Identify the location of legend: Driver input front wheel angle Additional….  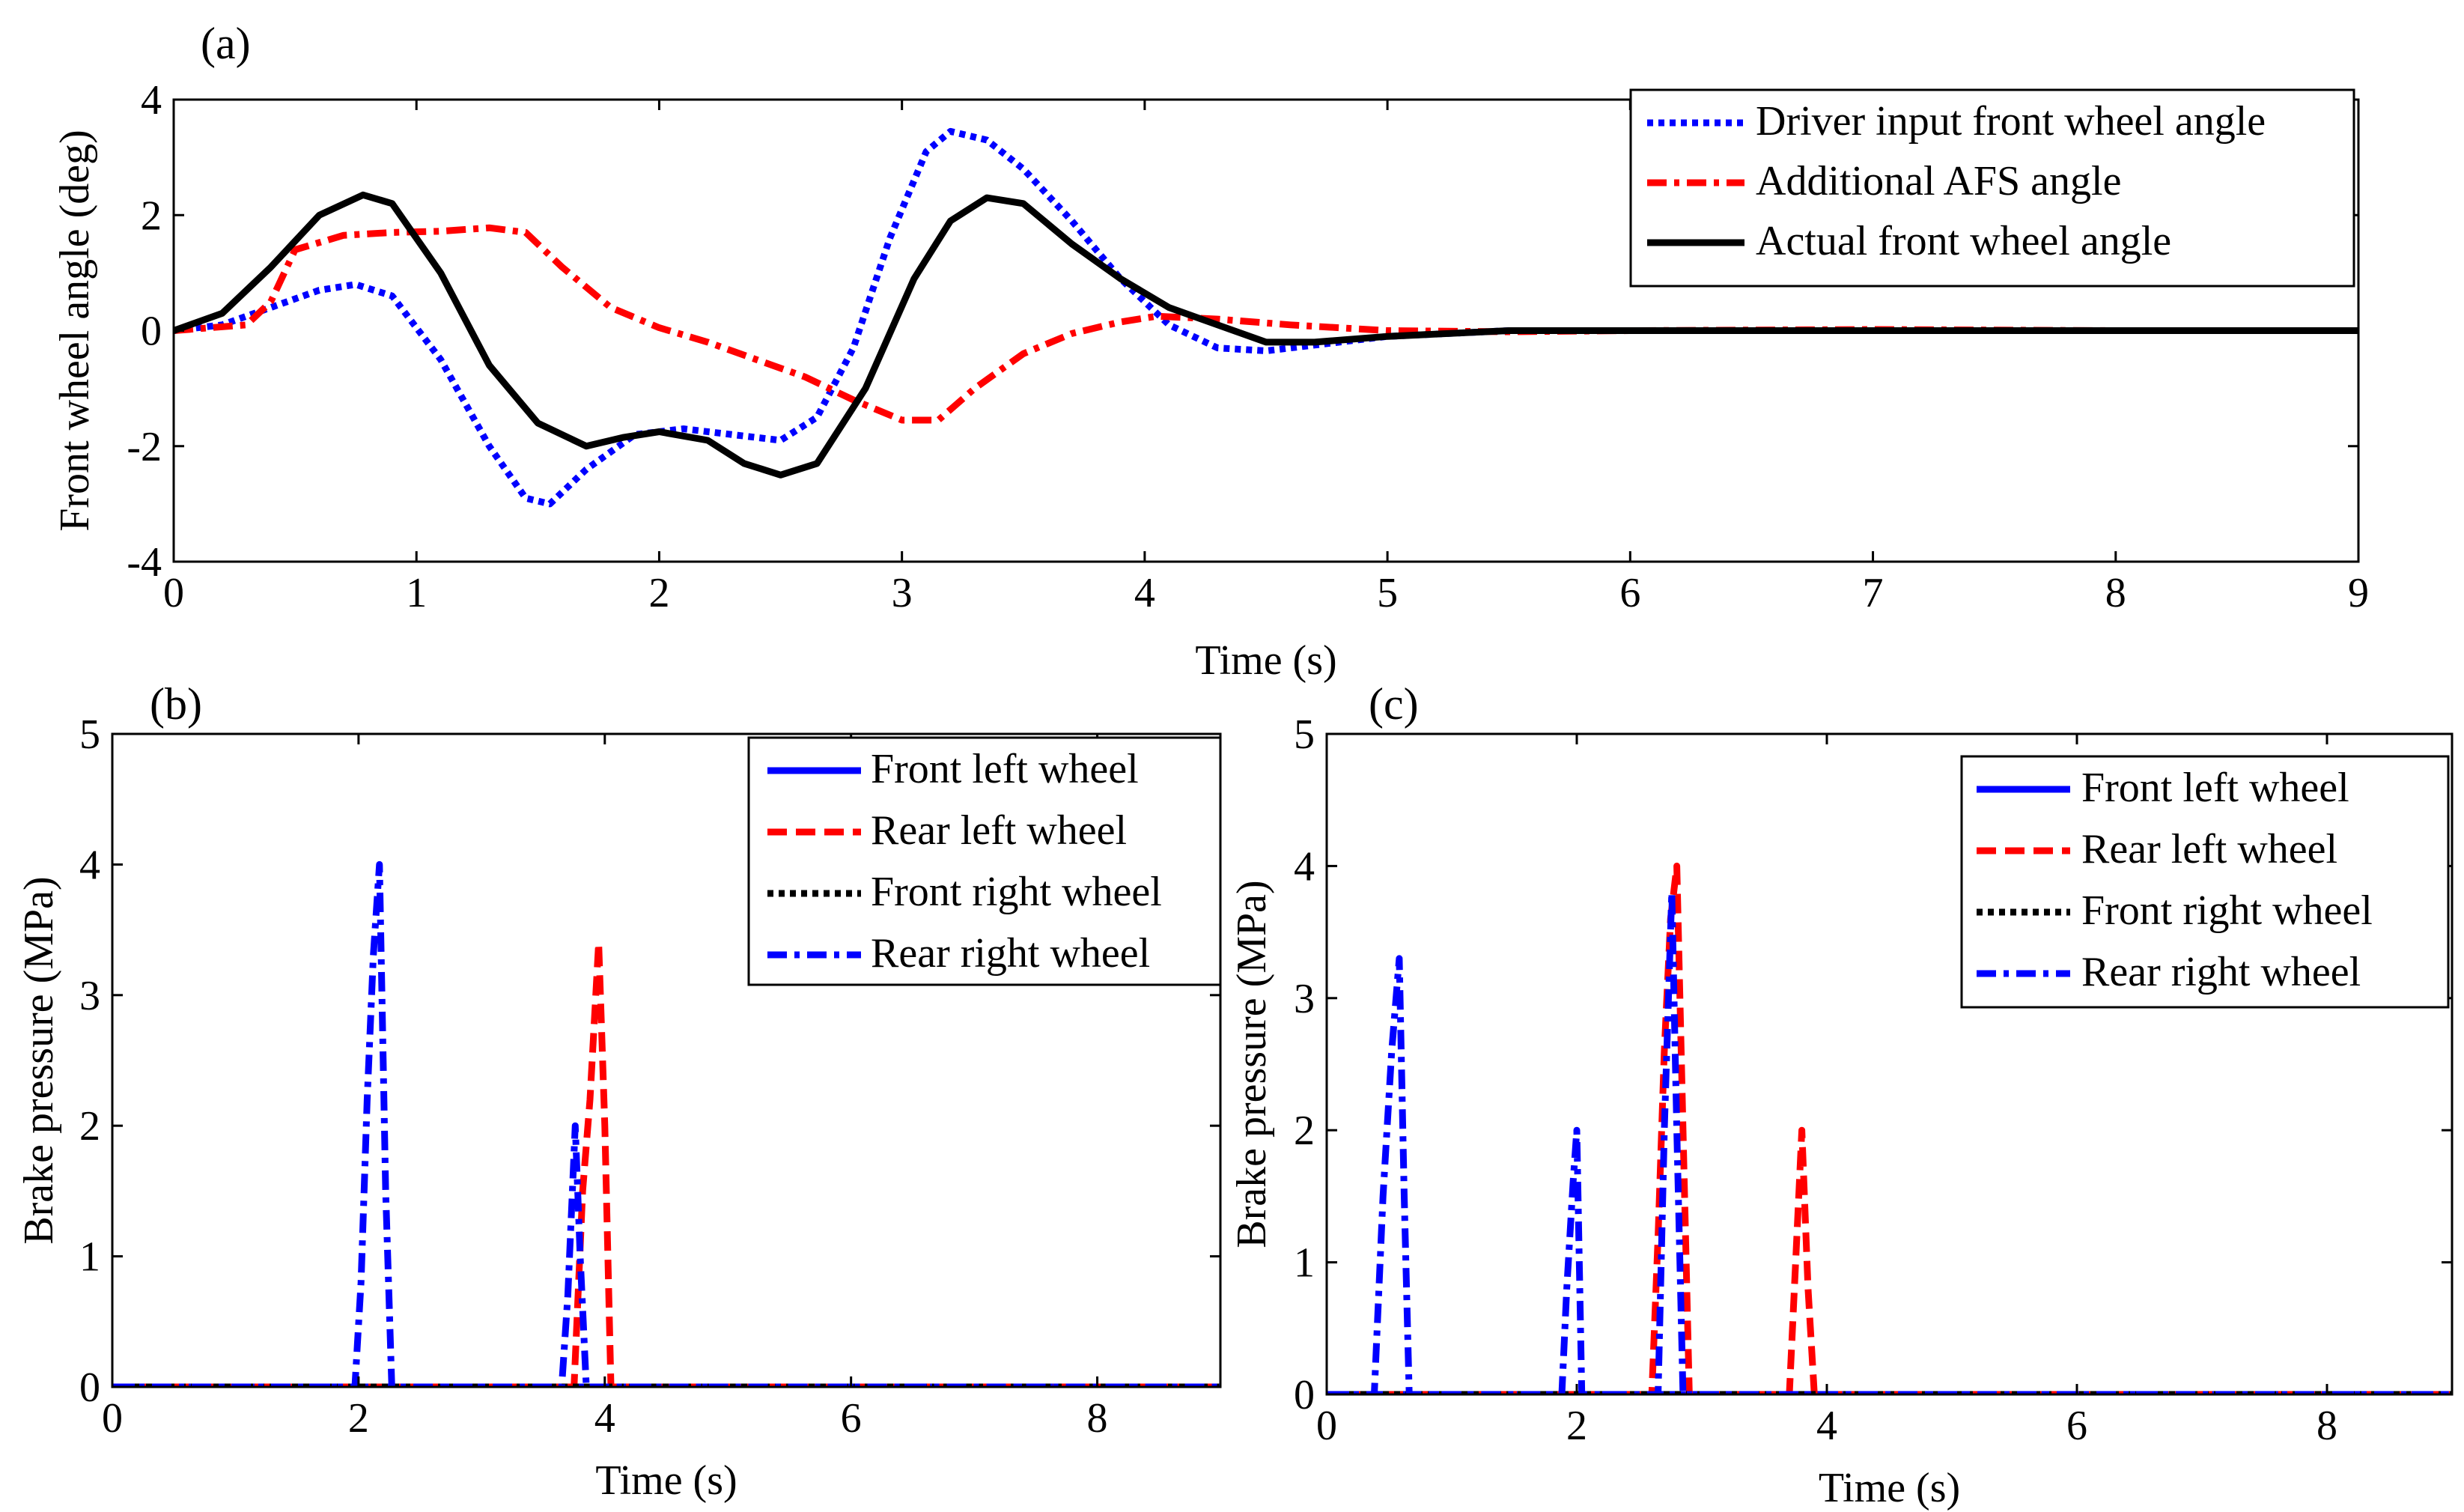
(1992, 188).